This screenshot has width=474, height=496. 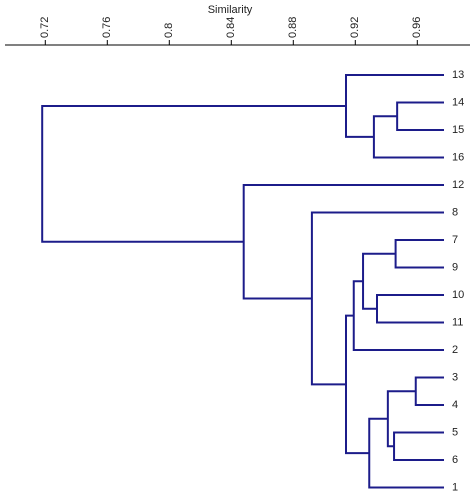 I want to click on leaf-label: 13, so click(x=458, y=75).